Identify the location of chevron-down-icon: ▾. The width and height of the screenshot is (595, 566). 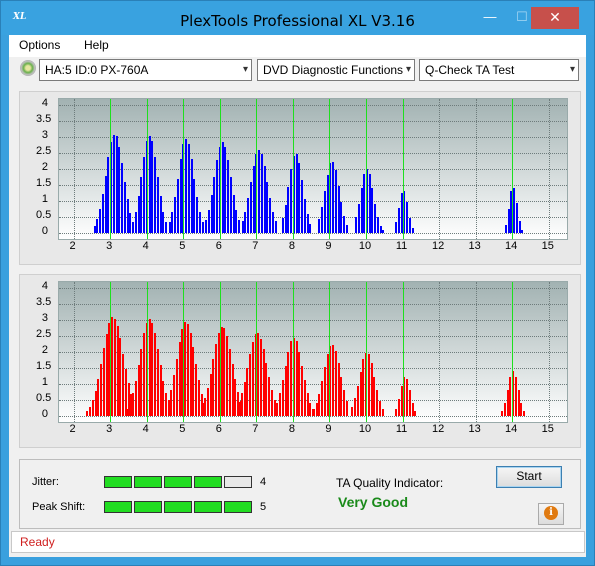
(408, 69).